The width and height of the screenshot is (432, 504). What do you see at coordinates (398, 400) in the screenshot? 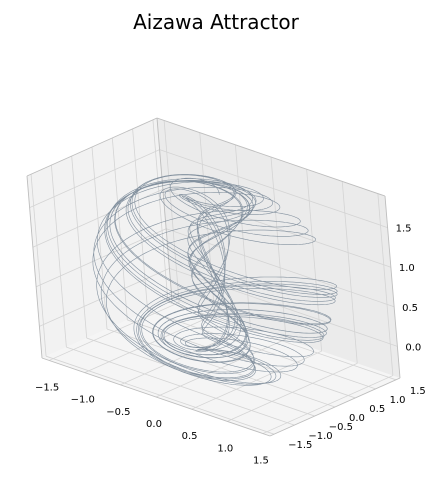
I see `y-tick-label: 1.0` at bounding box center [398, 400].